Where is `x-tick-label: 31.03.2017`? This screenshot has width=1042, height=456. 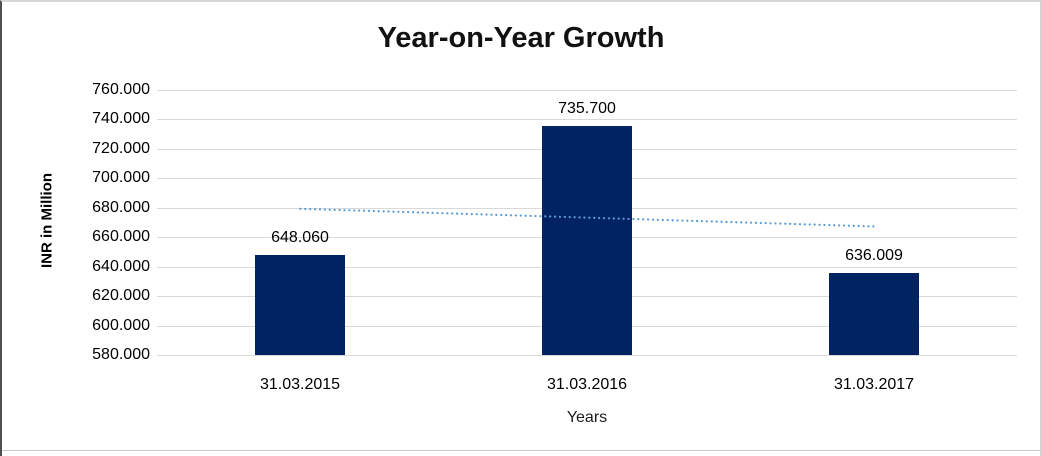
x-tick-label: 31.03.2017 is located at coordinates (874, 384).